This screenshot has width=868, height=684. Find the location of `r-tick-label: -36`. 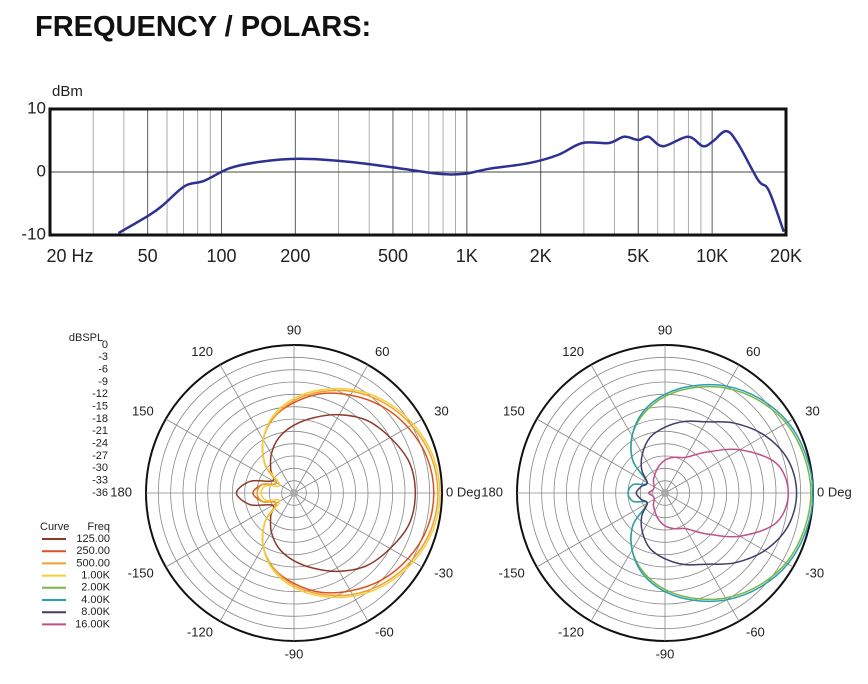

r-tick-label: -36 is located at coordinates (100, 493).